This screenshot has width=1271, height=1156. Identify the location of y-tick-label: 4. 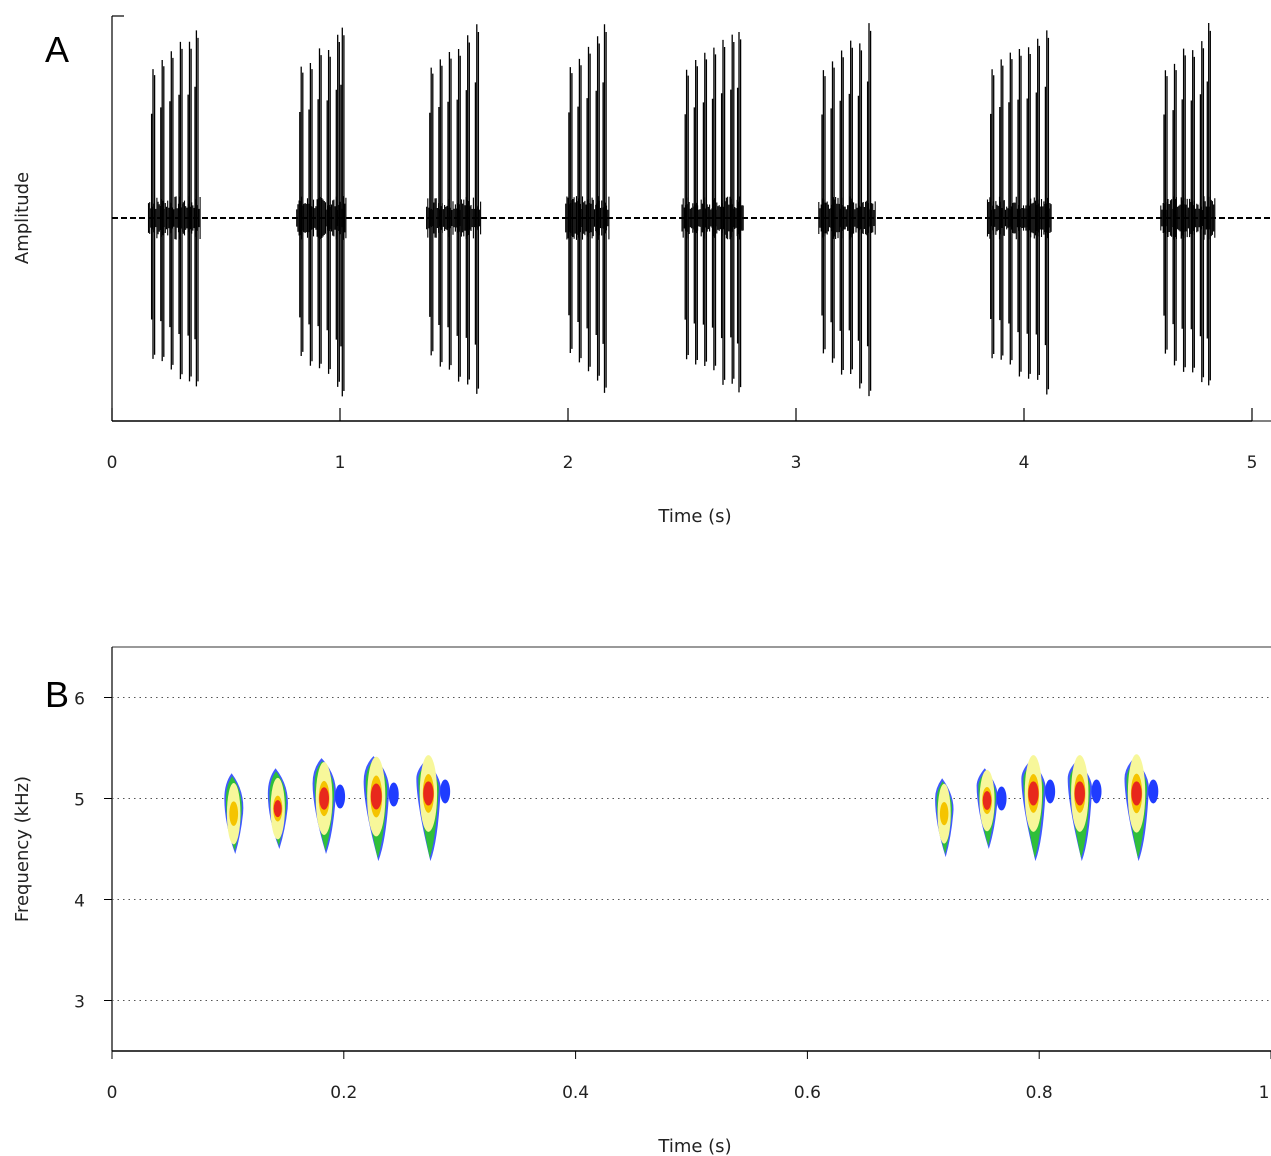
(79, 902).